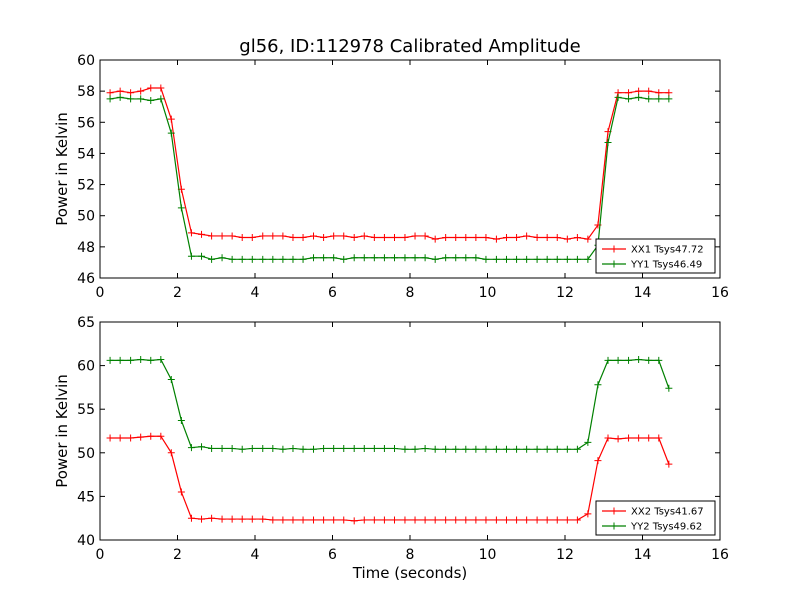 This screenshot has height=600, width=800. Describe the element at coordinates (86, 123) in the screenshot. I see `y-tick-label: 56` at that location.